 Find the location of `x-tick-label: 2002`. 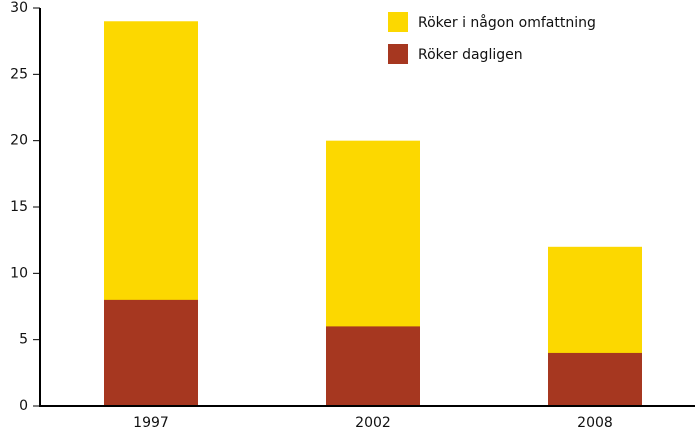

x-tick-label: 2002 is located at coordinates (373, 423).